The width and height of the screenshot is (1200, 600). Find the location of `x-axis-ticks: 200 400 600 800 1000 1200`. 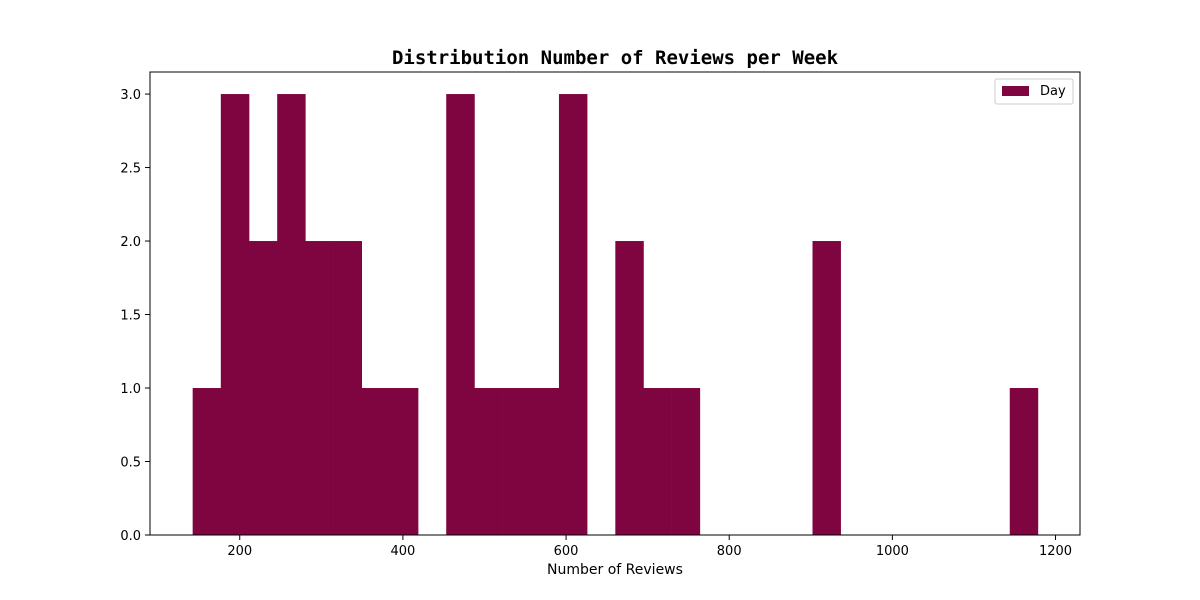

x-axis-ticks: 200 400 600 800 1000 1200 is located at coordinates (649, 547).